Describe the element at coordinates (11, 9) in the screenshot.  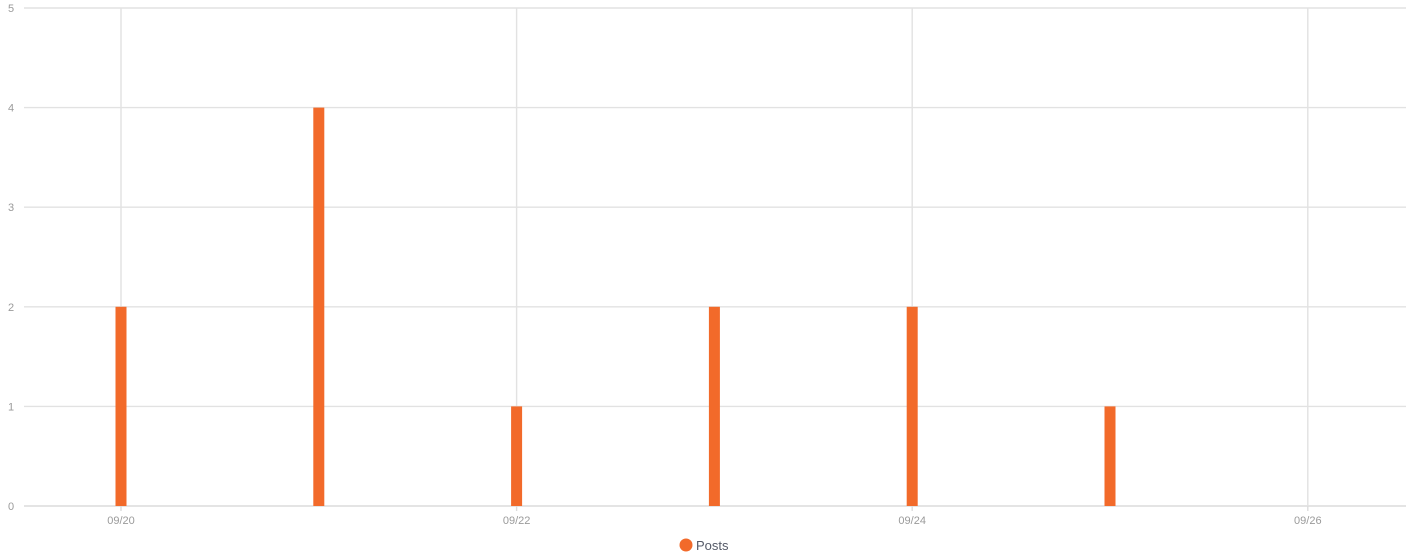
I see `y-tick-label: 5` at that location.